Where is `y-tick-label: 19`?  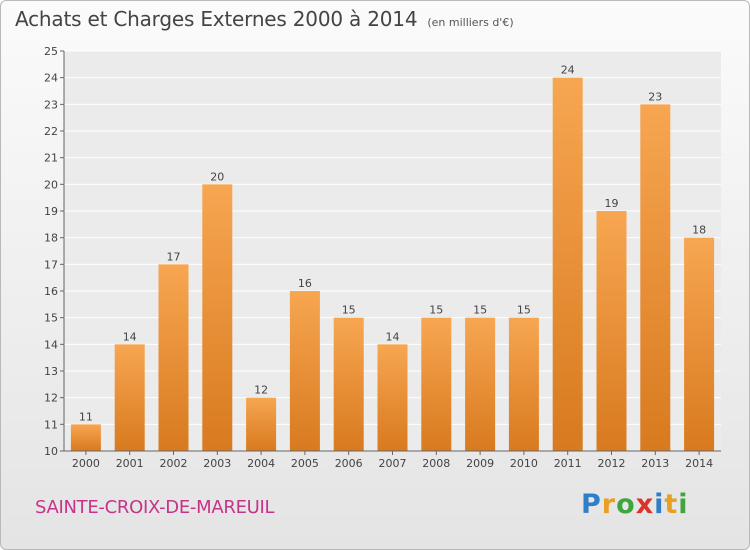 y-tick-label: 19 is located at coordinates (51, 211).